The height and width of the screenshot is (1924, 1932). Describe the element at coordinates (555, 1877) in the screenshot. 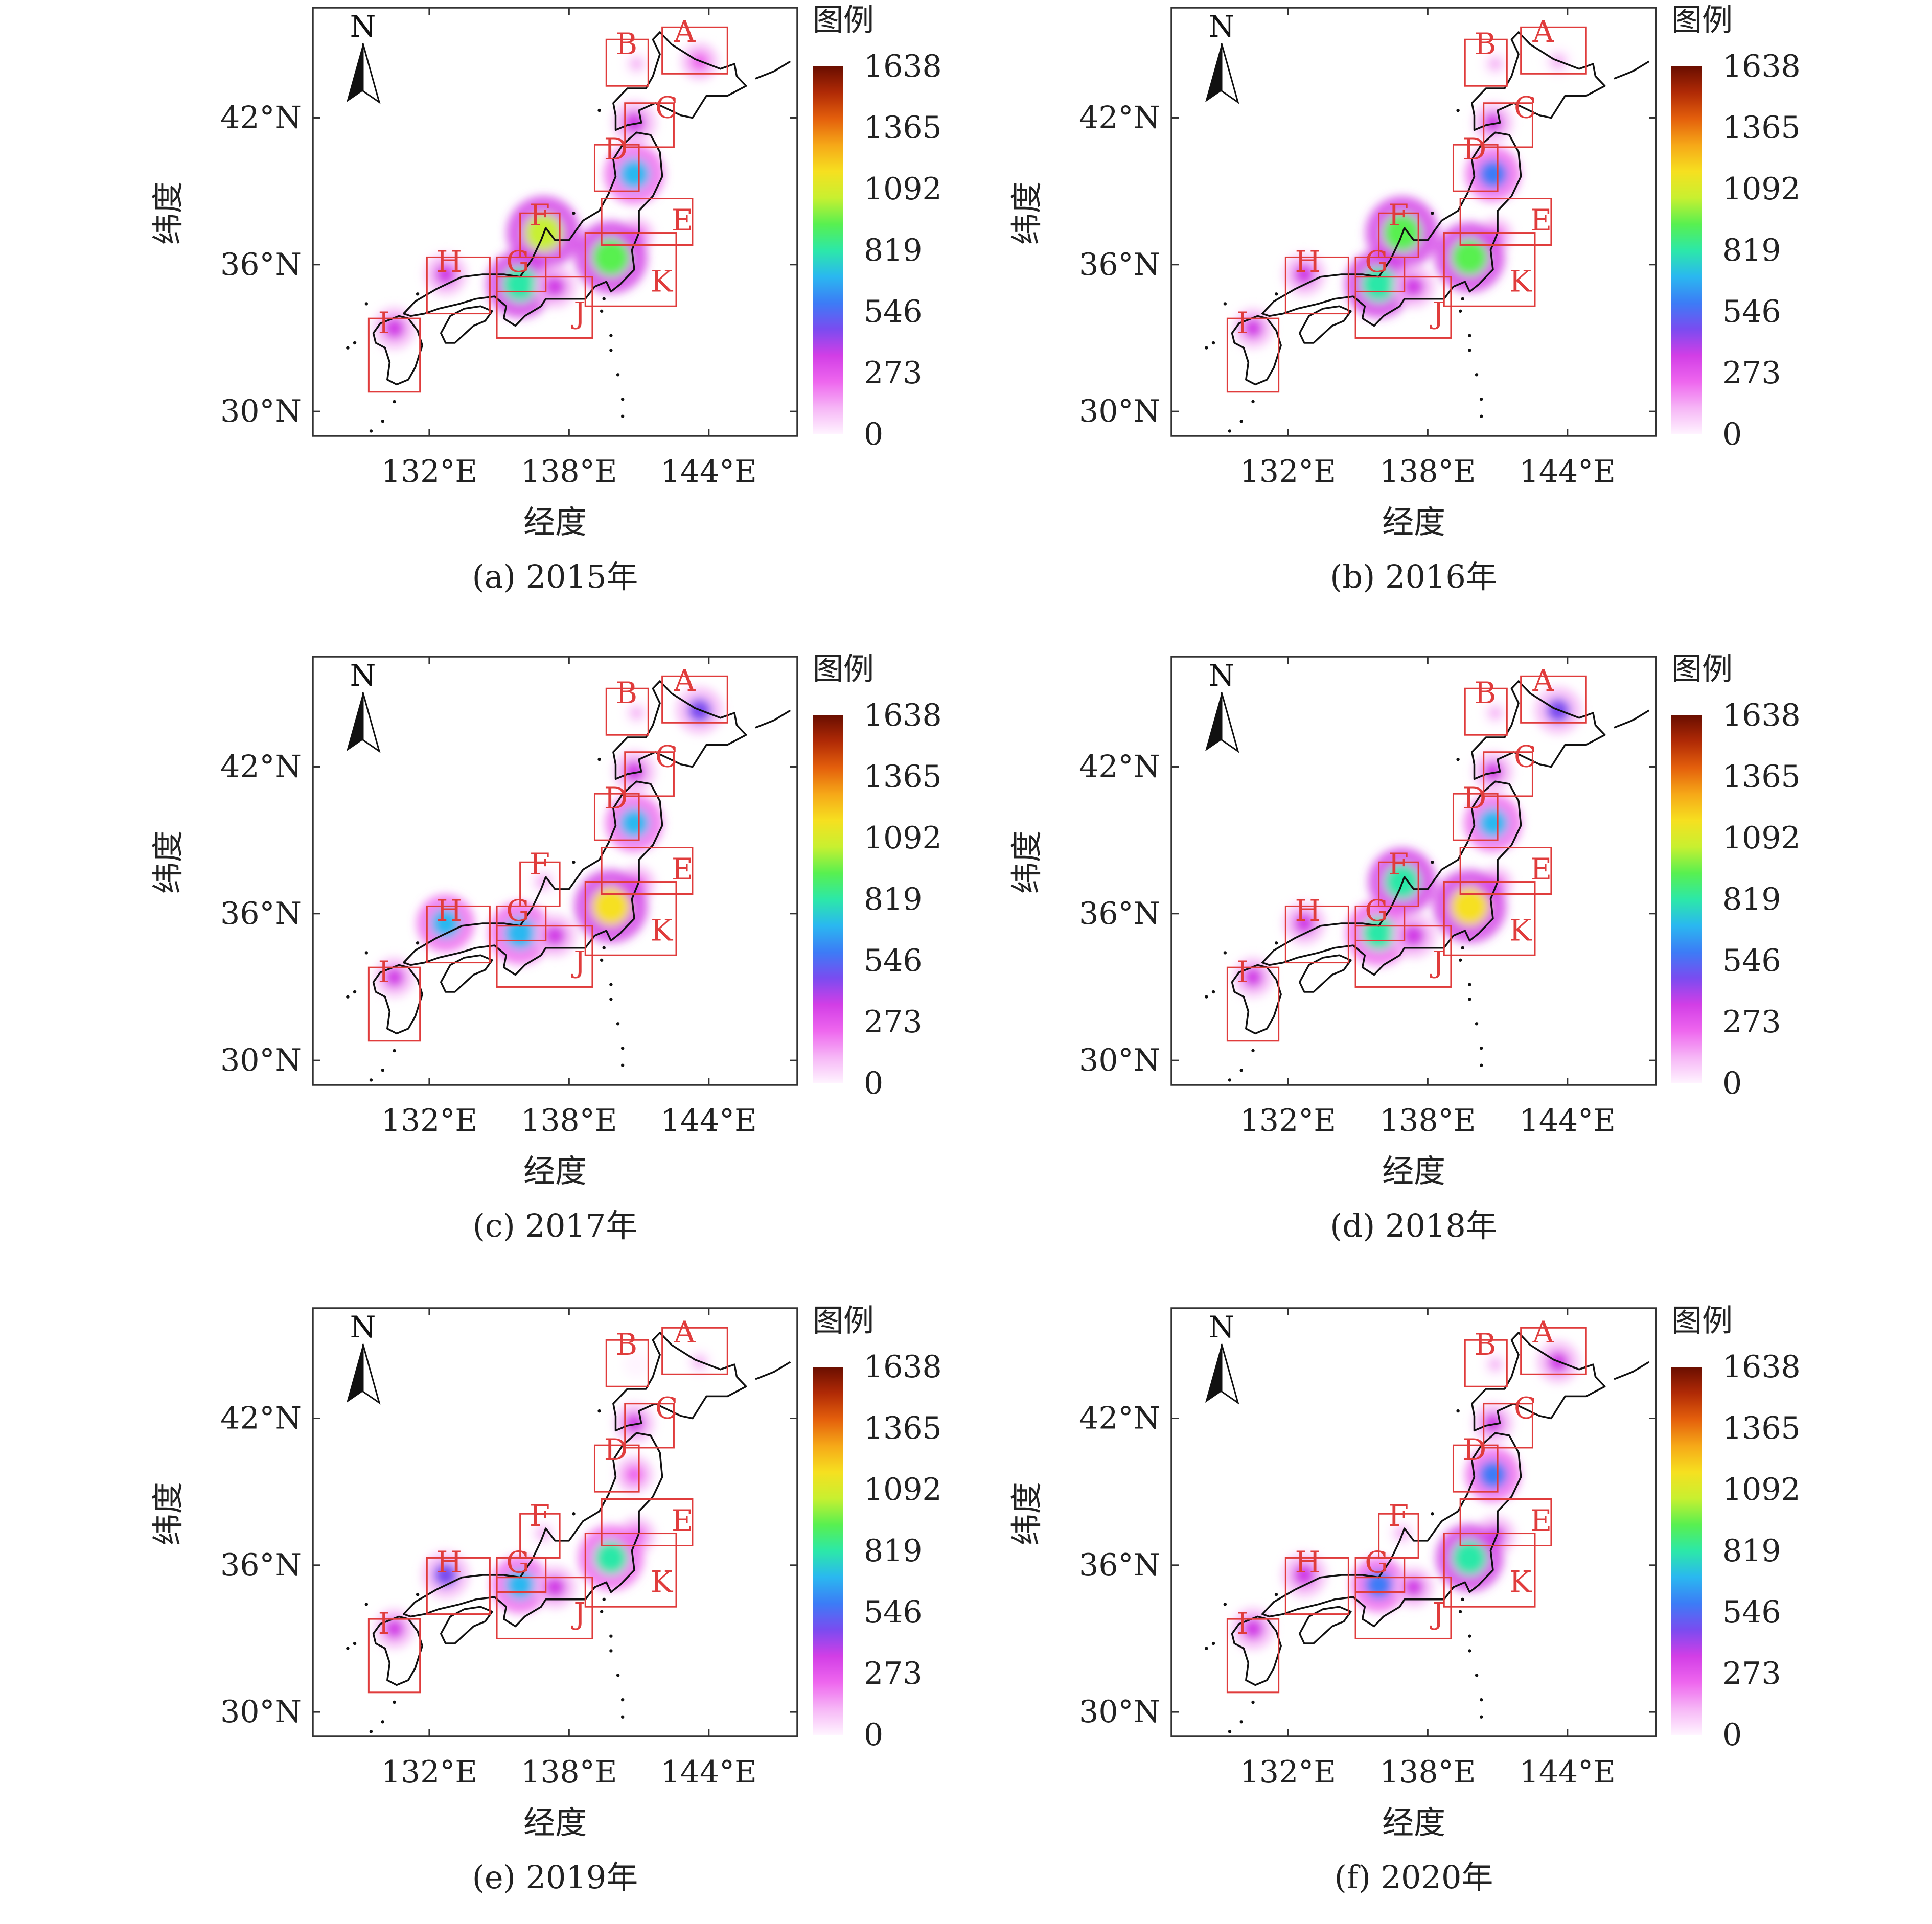

I see `panel-caption: (e) 2019年` at that location.